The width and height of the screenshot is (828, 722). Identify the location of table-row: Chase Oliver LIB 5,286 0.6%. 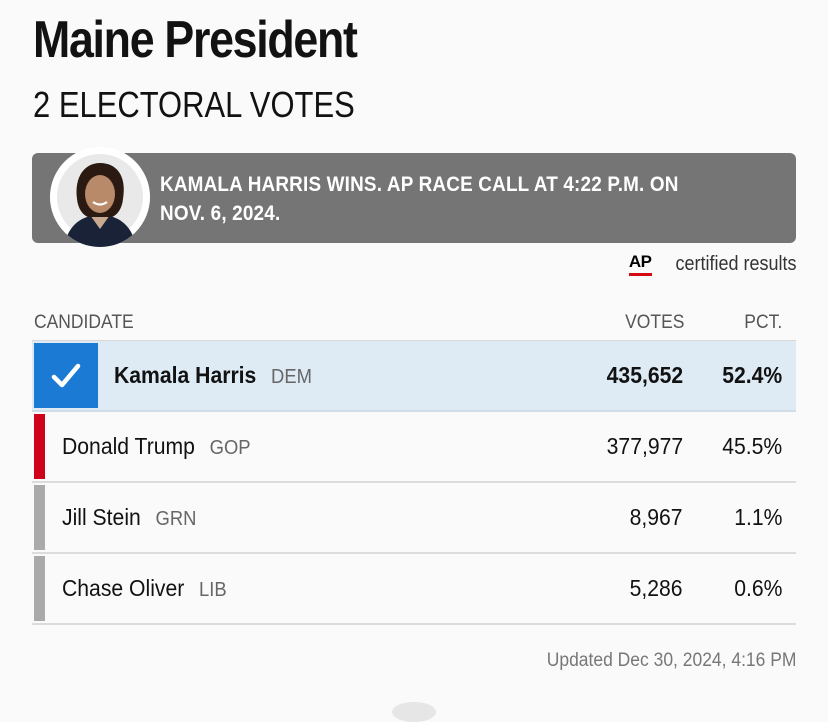
(414, 589).